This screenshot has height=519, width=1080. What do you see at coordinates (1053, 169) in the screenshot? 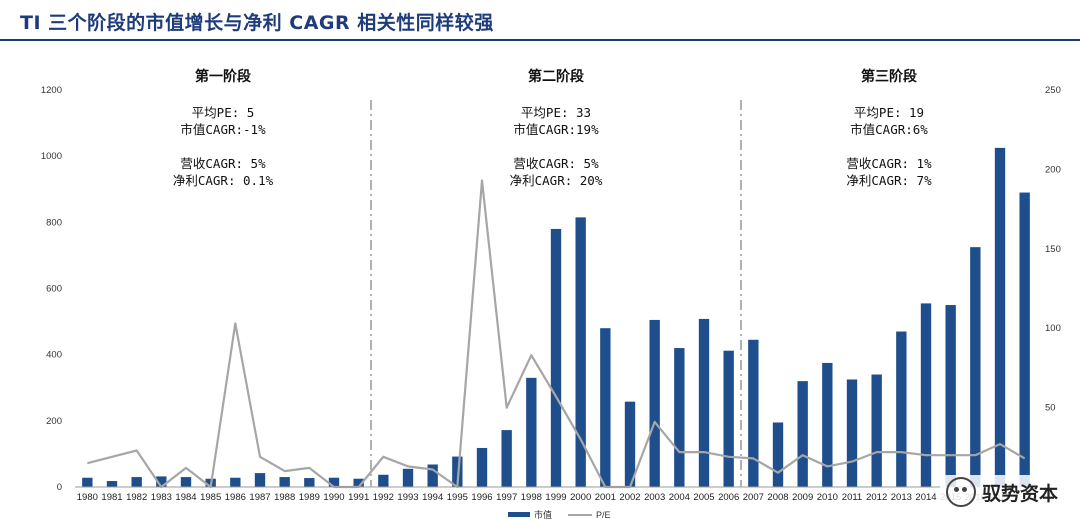
I see `y-right-tick-label: 200` at bounding box center [1053, 169].